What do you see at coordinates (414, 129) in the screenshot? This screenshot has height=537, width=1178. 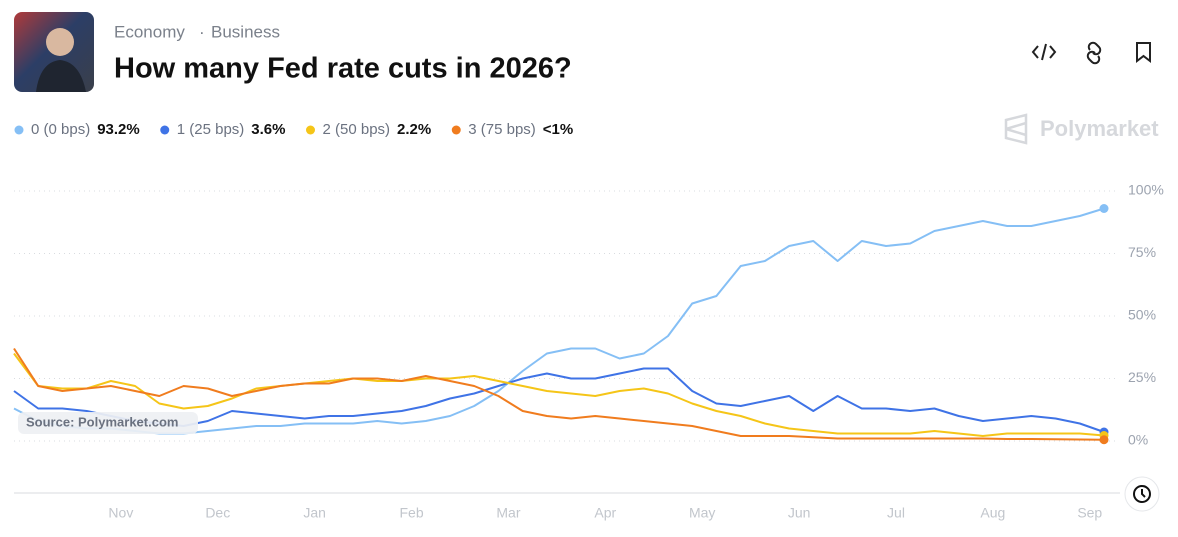 I see `legend-value: 2.2%` at bounding box center [414, 129].